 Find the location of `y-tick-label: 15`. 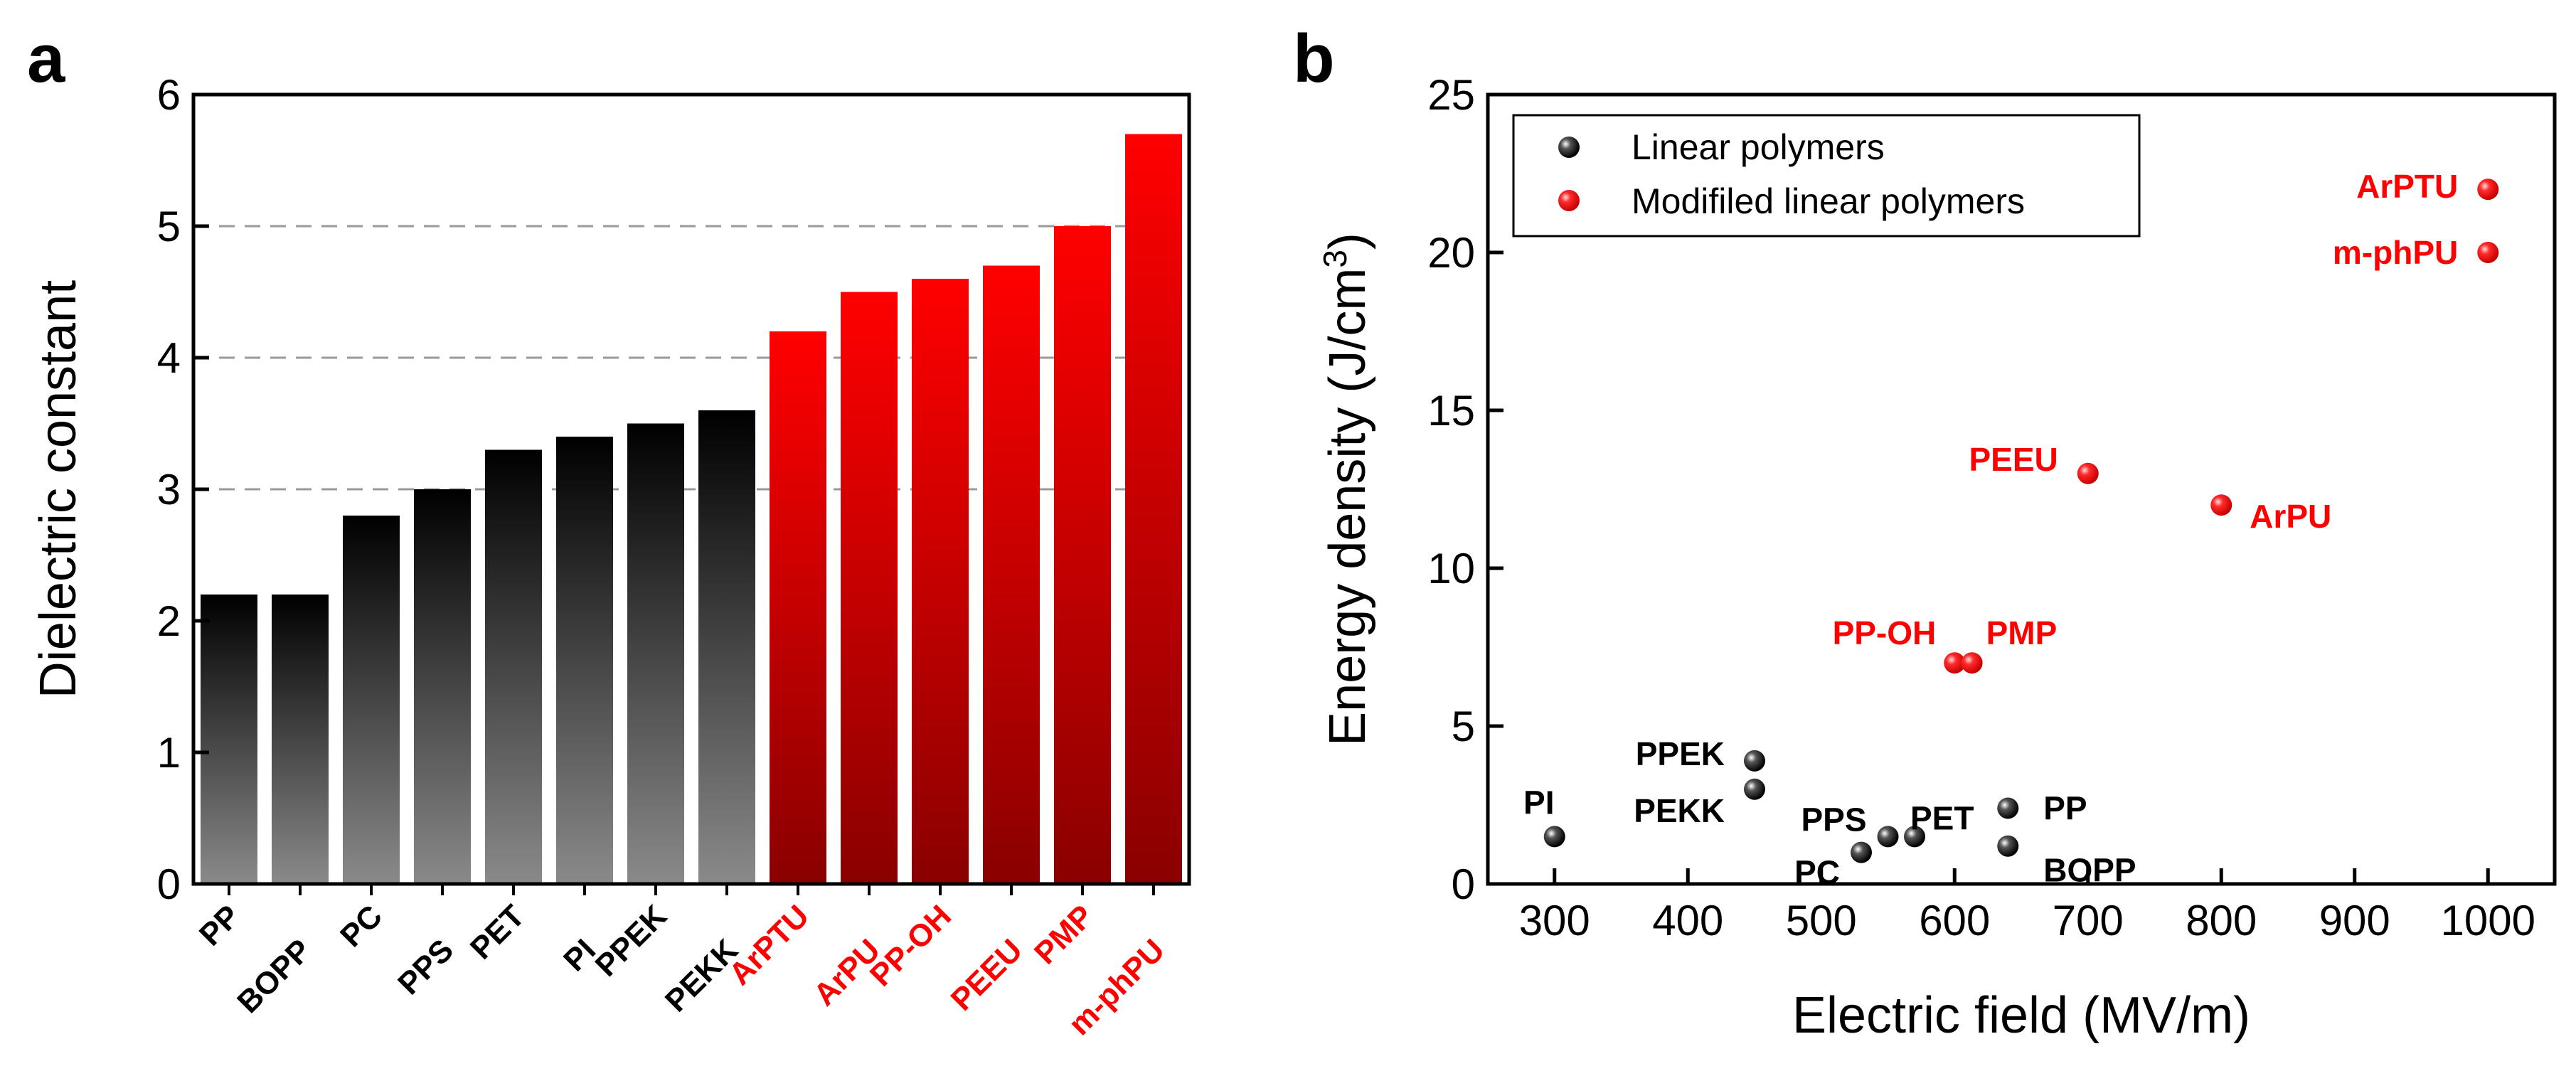

y-tick-label: 15 is located at coordinates (1451, 411).